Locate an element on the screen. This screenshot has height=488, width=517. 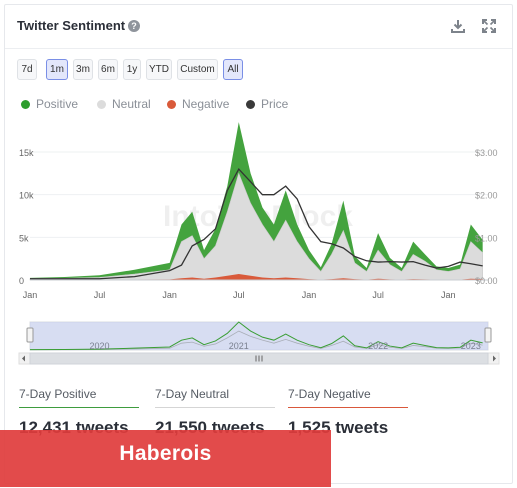
legend-dot-neutral is located at coordinates (101, 104).